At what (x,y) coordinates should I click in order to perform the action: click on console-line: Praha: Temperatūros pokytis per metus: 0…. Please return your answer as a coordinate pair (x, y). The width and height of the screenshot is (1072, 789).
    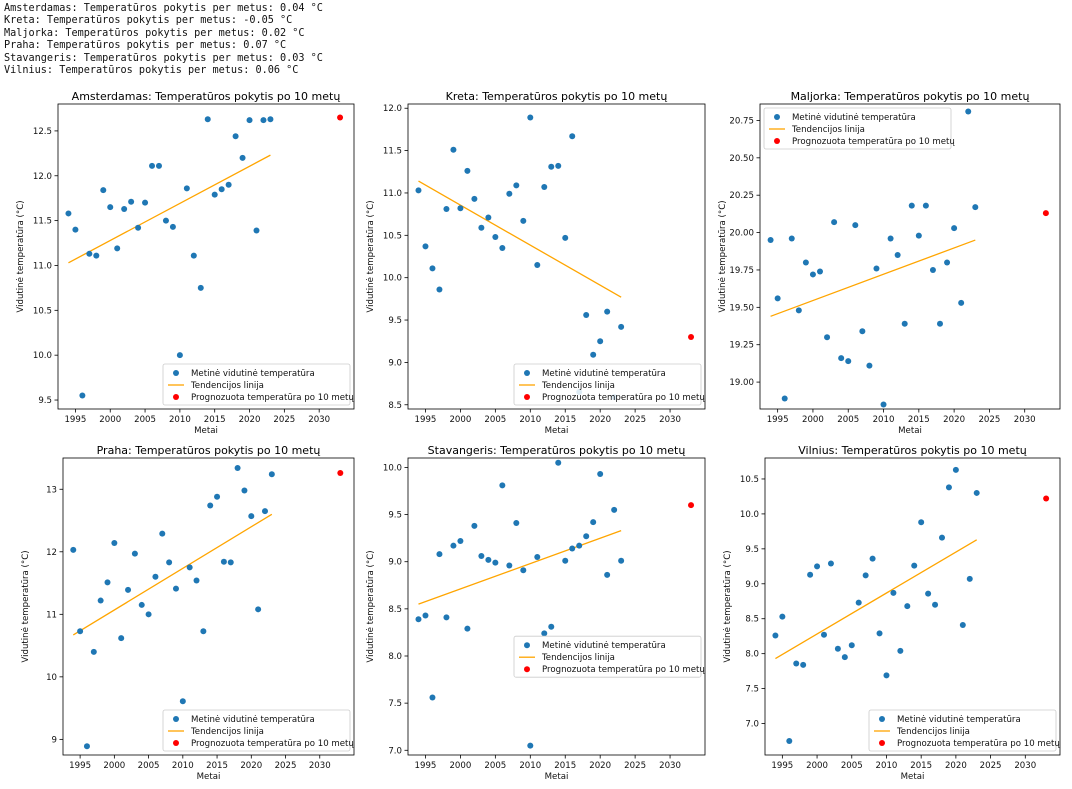
    Looking at the image, I should click on (145, 46).